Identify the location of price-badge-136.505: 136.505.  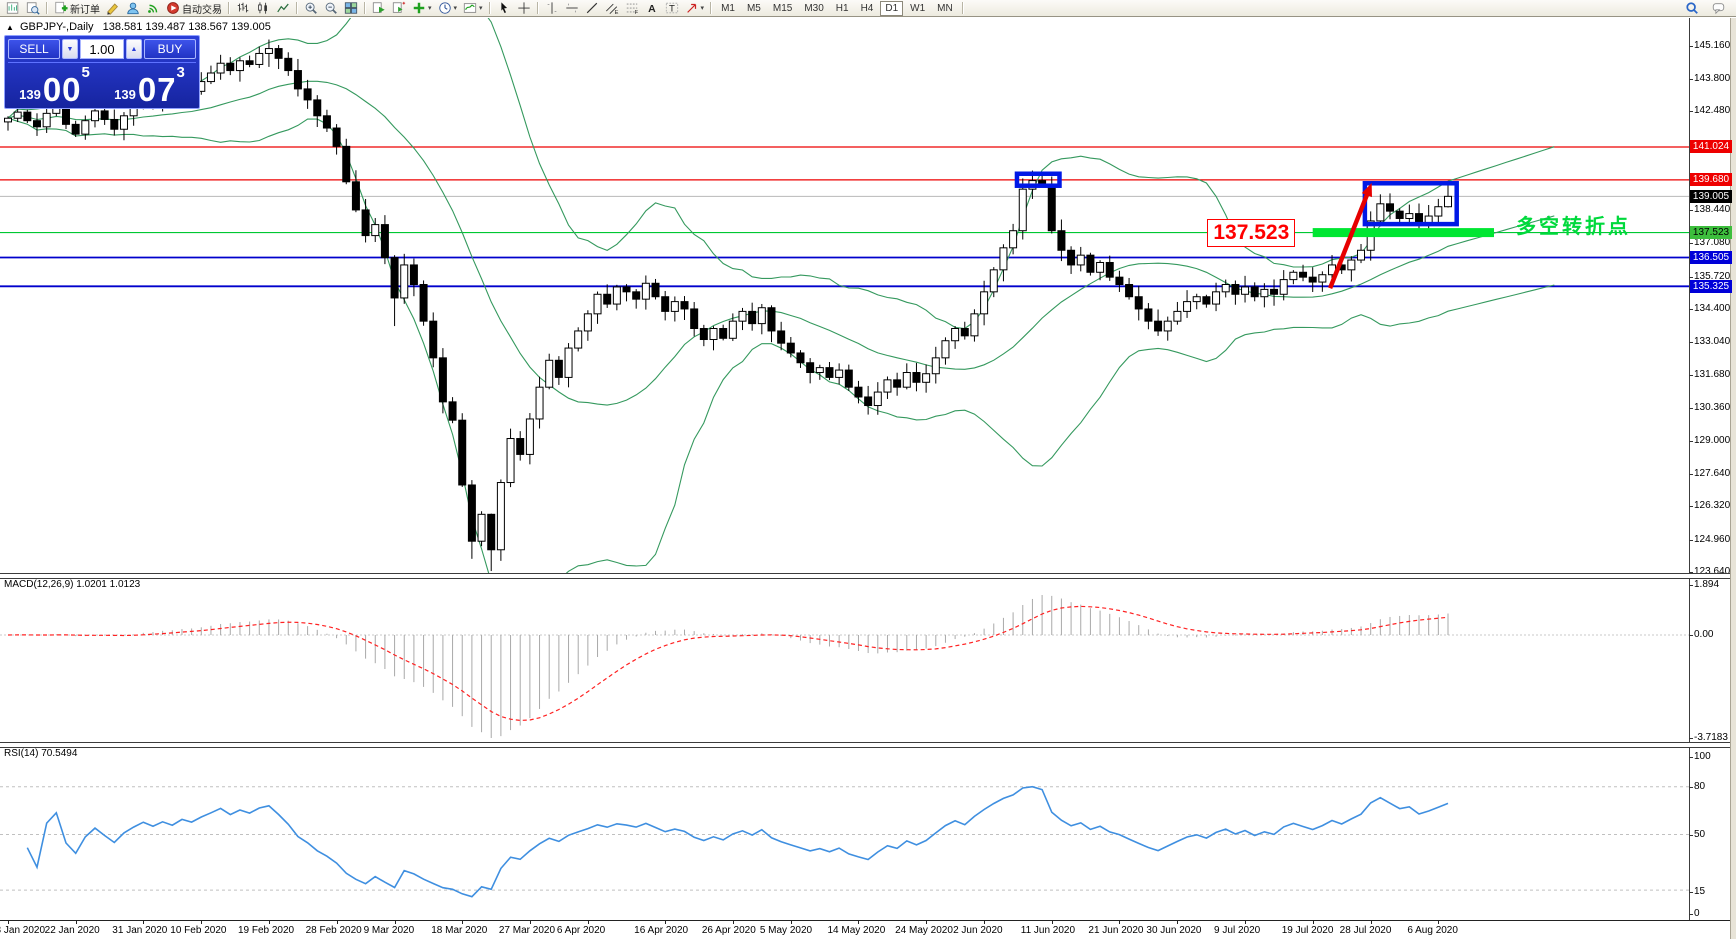
(1711, 257).